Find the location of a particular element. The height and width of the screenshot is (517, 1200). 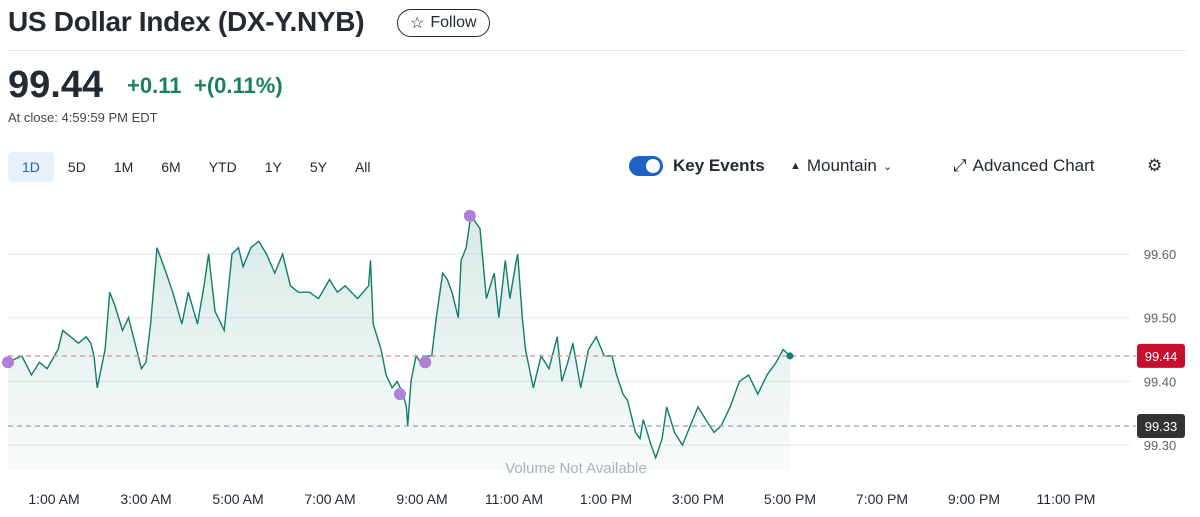

follow-label: Follow is located at coordinates (453, 22).